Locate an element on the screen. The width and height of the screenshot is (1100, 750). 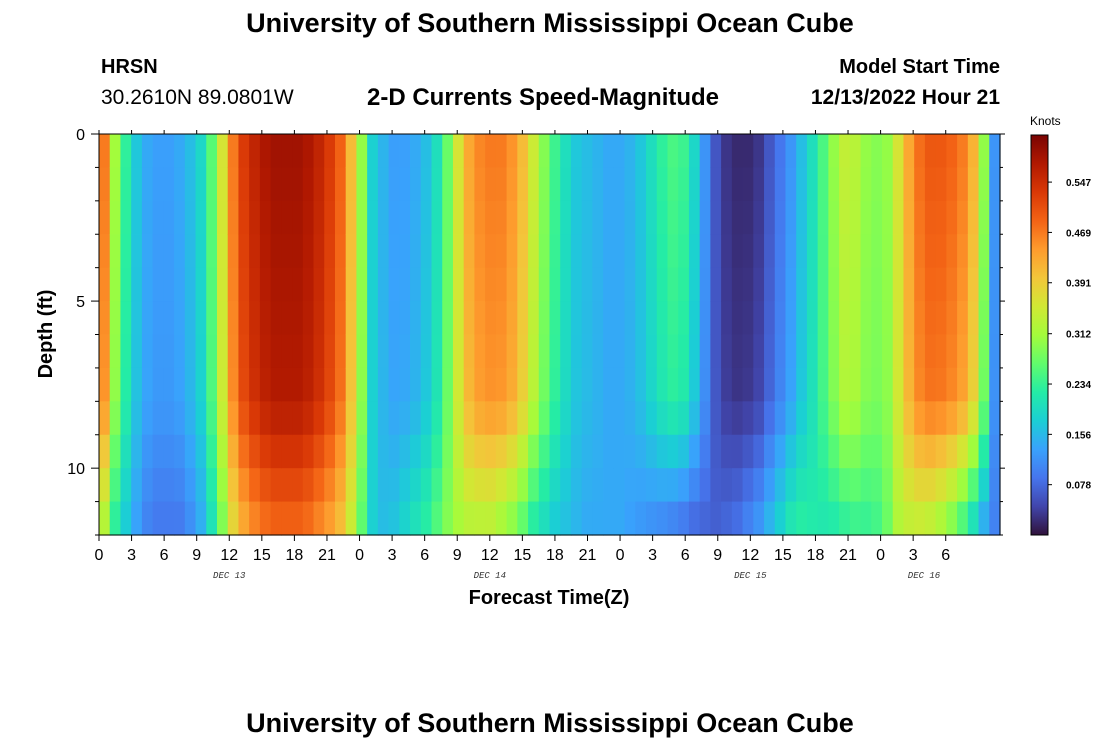
y-tick-label: 5 is located at coordinates (80, 302).